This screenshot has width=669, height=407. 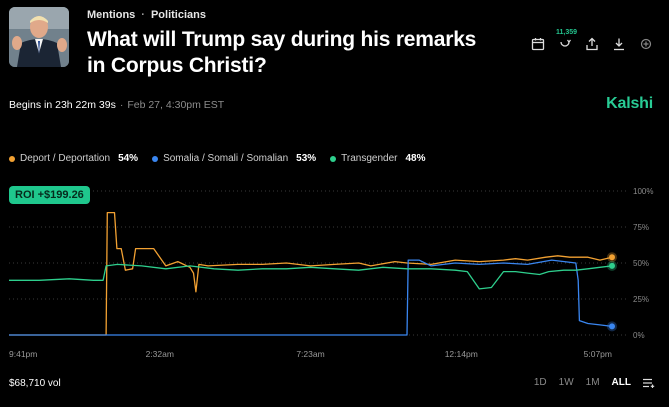 What do you see at coordinates (160, 354) in the screenshot?
I see `x-tick-label: 2:32am` at bounding box center [160, 354].